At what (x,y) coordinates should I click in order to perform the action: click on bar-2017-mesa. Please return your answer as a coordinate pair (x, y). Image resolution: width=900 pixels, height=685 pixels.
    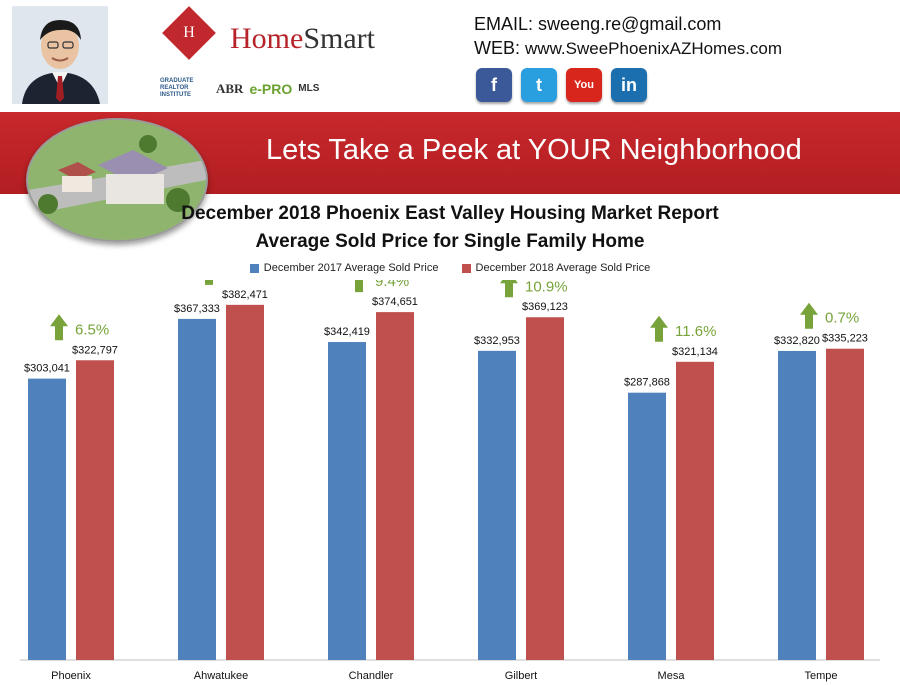
    Looking at the image, I should click on (647, 526).